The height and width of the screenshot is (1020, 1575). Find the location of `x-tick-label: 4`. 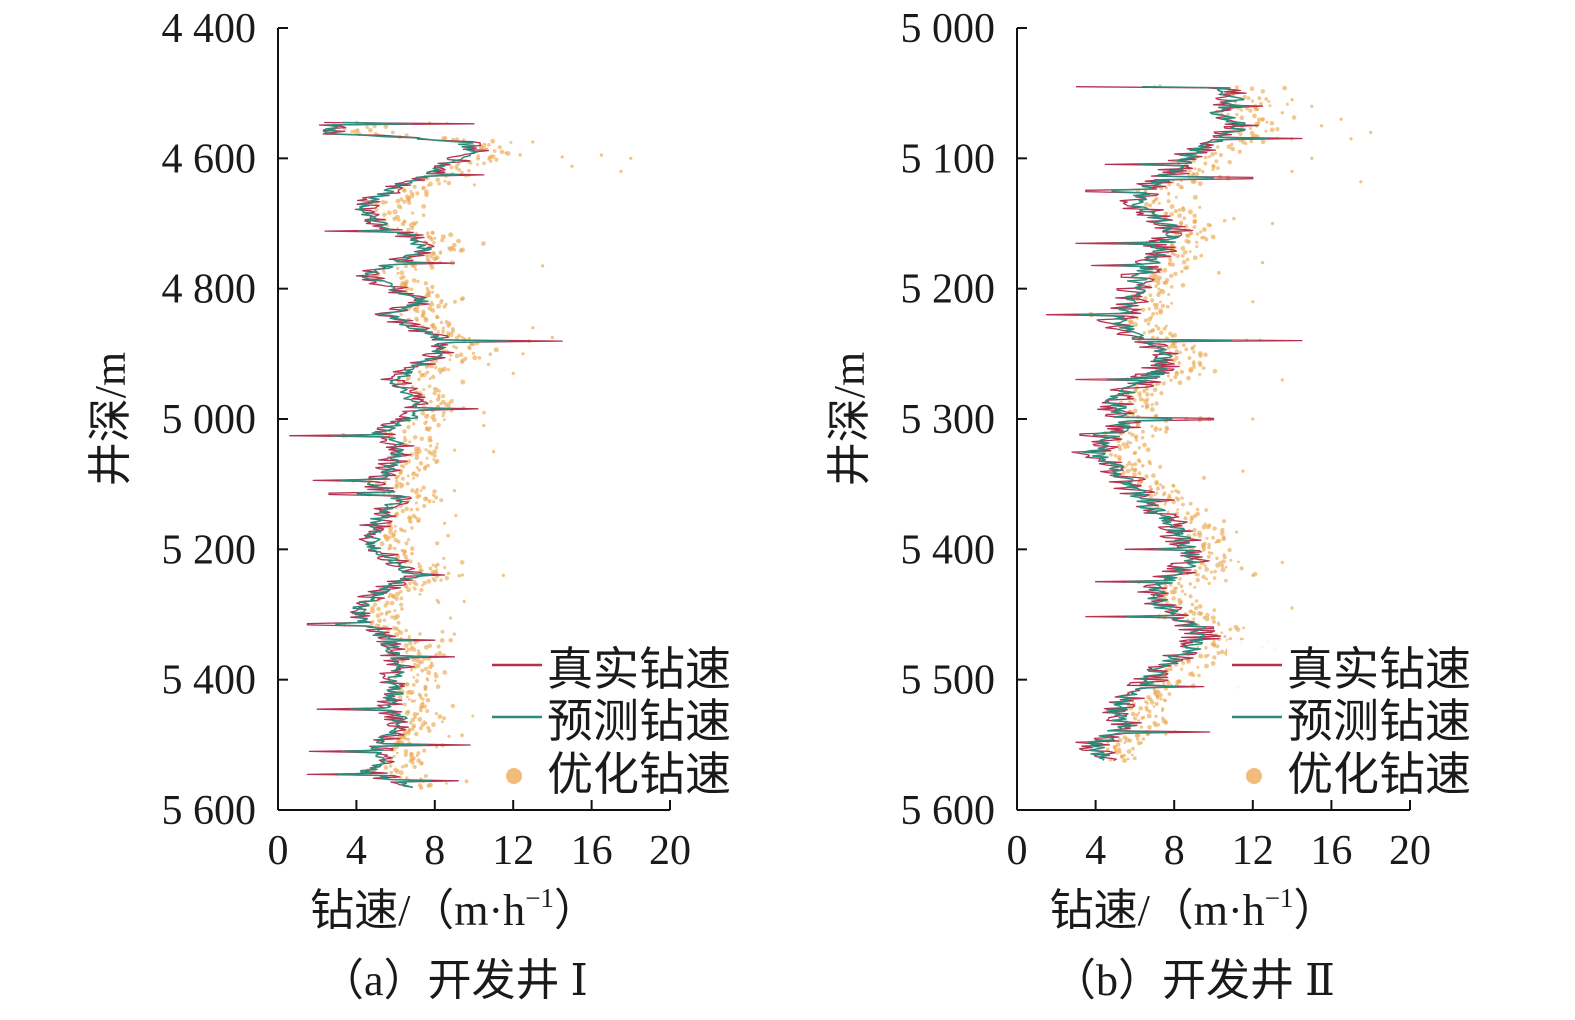

x-tick-label: 4 is located at coordinates (356, 851).